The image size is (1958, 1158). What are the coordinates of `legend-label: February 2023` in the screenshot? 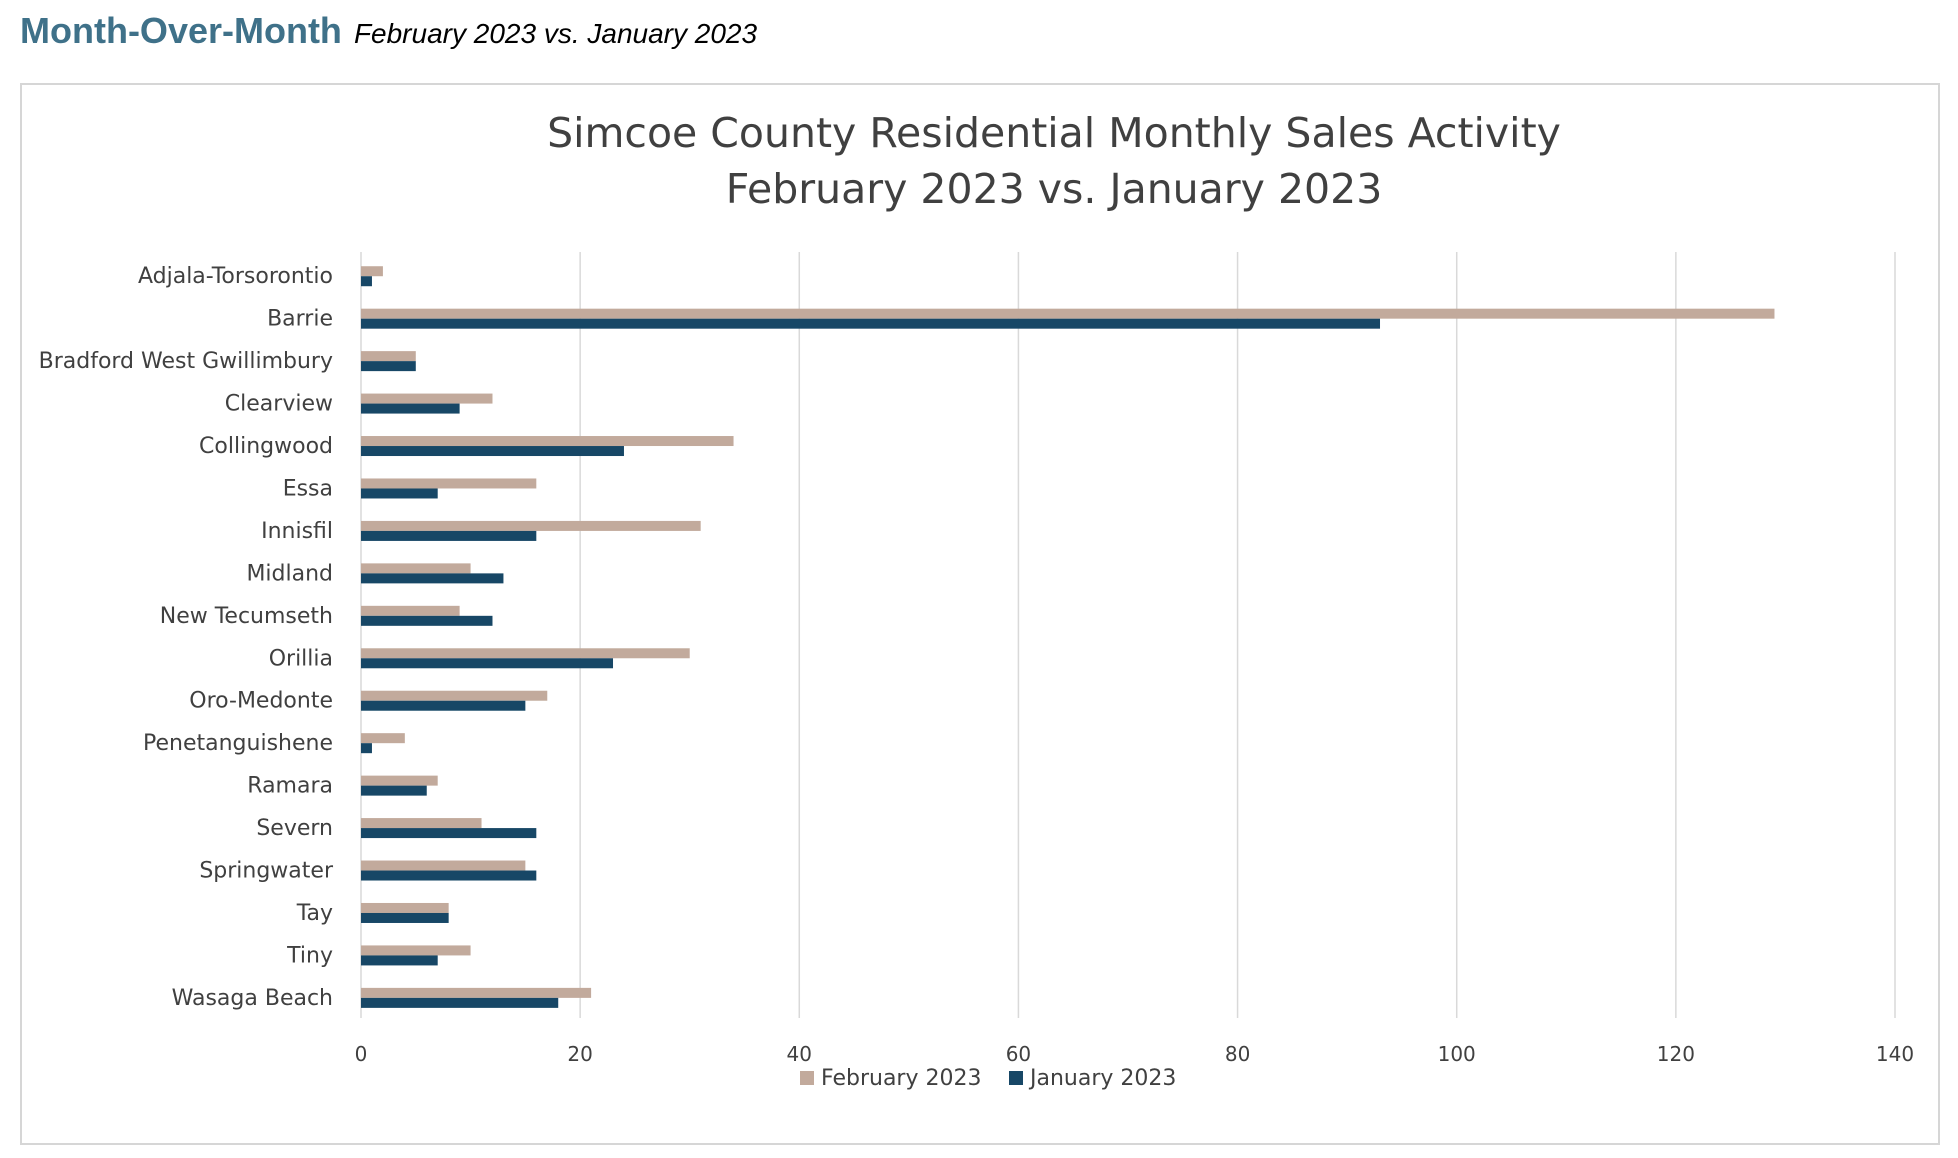 It's located at (901, 1078).